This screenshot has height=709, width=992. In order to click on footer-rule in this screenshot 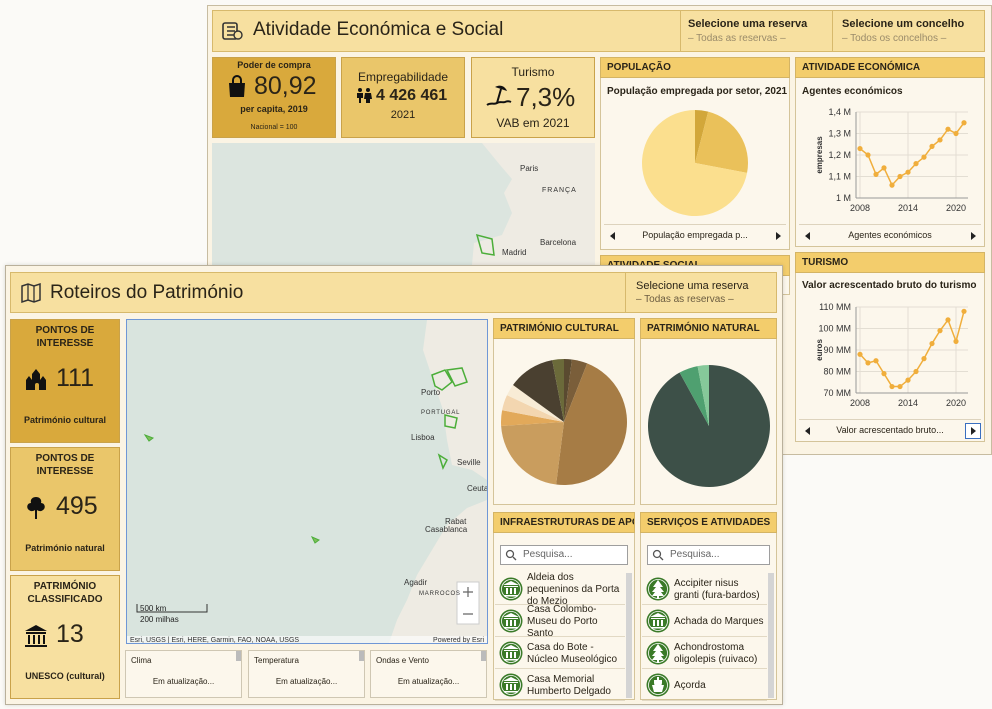, I will do `click(890, 419)`.